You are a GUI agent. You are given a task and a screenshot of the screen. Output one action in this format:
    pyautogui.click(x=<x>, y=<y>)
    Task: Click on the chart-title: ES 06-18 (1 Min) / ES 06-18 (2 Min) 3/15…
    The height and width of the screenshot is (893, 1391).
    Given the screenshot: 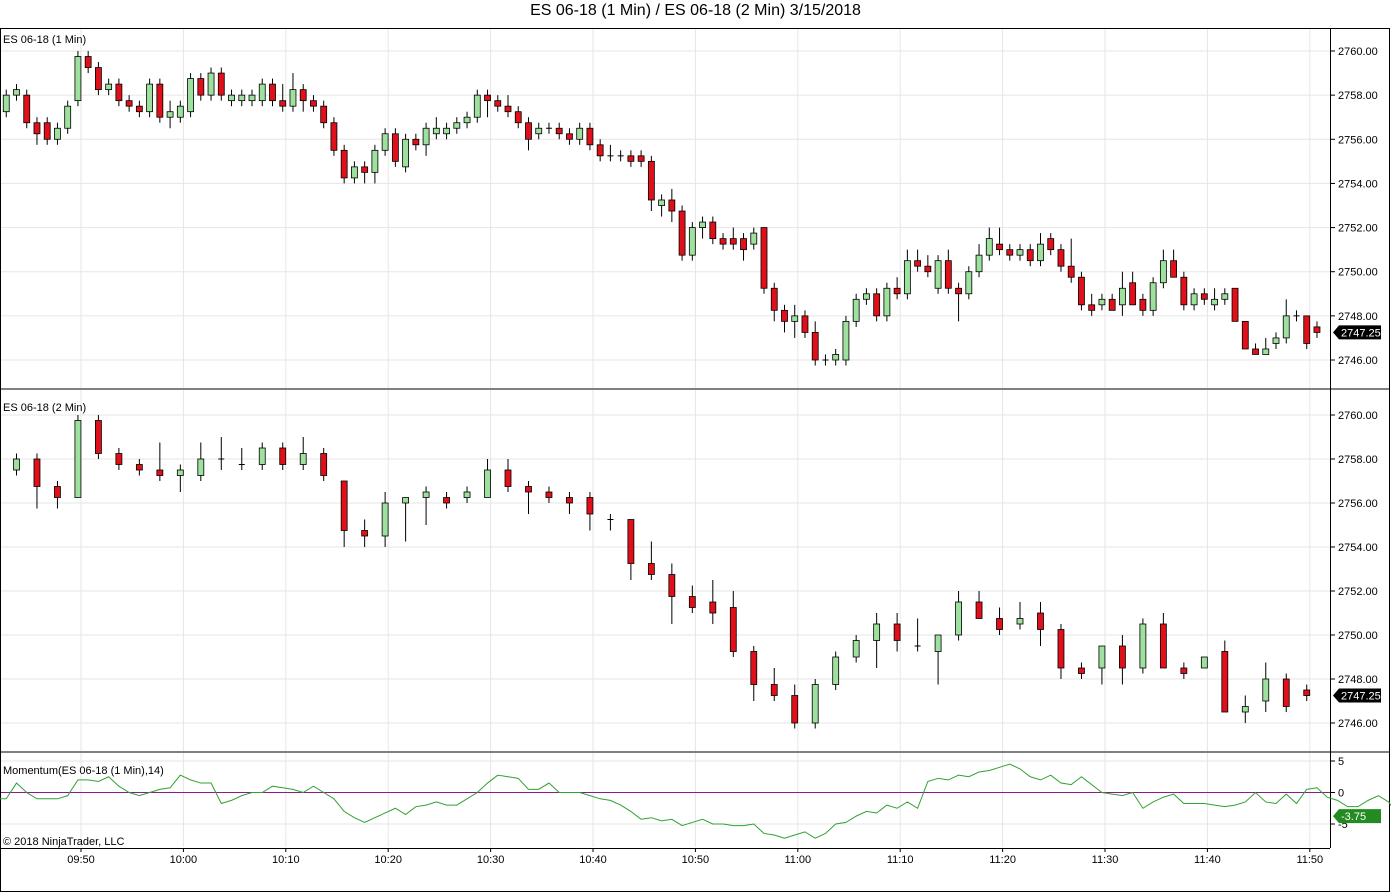 What is the action you would take?
    pyautogui.click(x=695, y=10)
    